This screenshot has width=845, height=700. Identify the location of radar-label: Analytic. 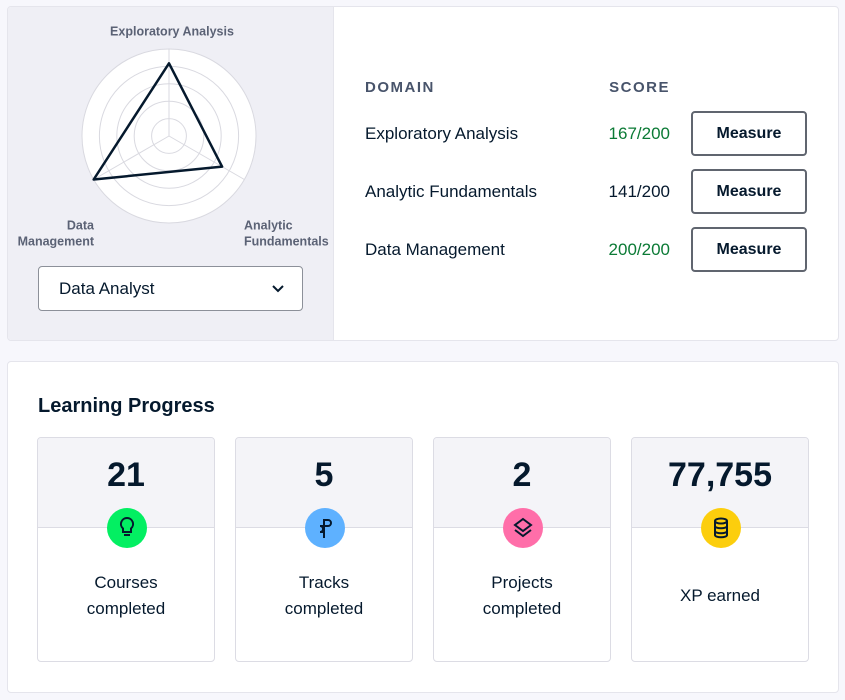
(268, 225).